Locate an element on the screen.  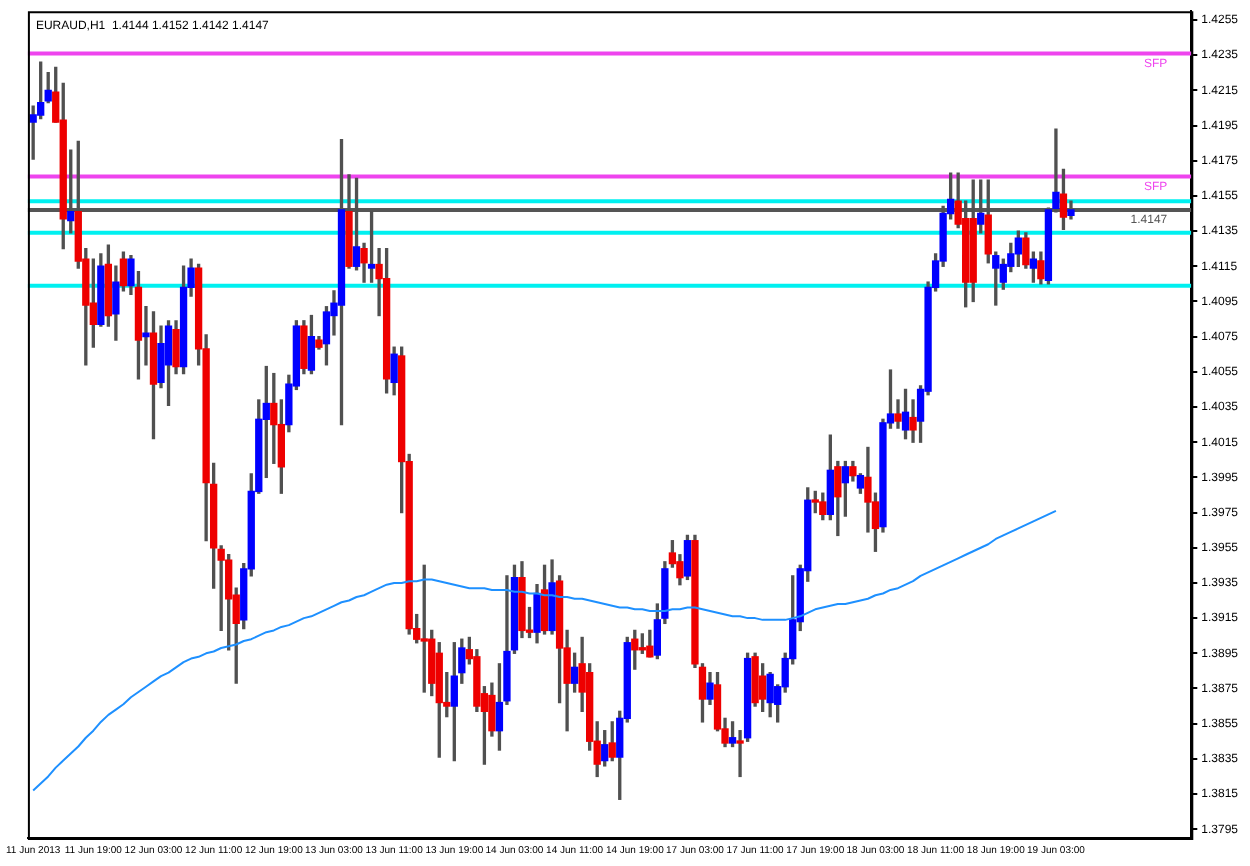
candlestick is located at coordinates (146, 336).